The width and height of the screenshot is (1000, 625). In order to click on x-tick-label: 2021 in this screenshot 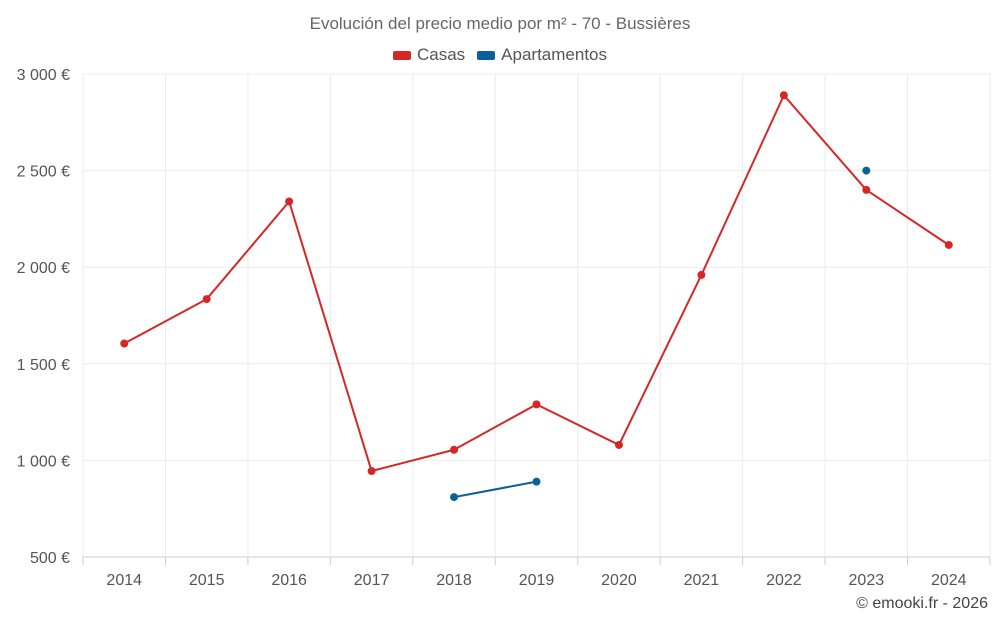, I will do `click(702, 580)`.